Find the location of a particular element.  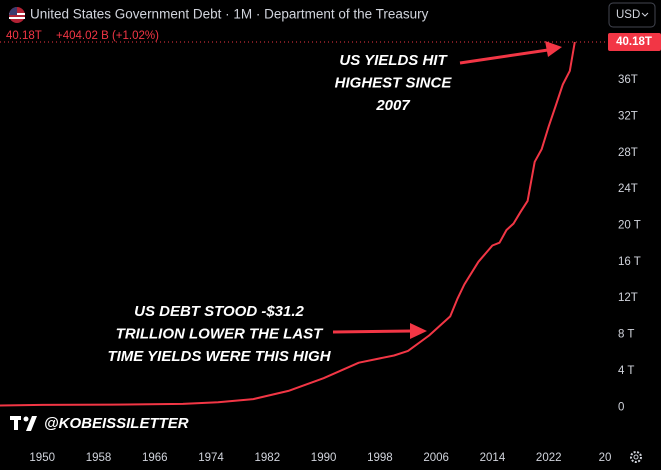

y-tick-label: 24T is located at coordinates (628, 189).